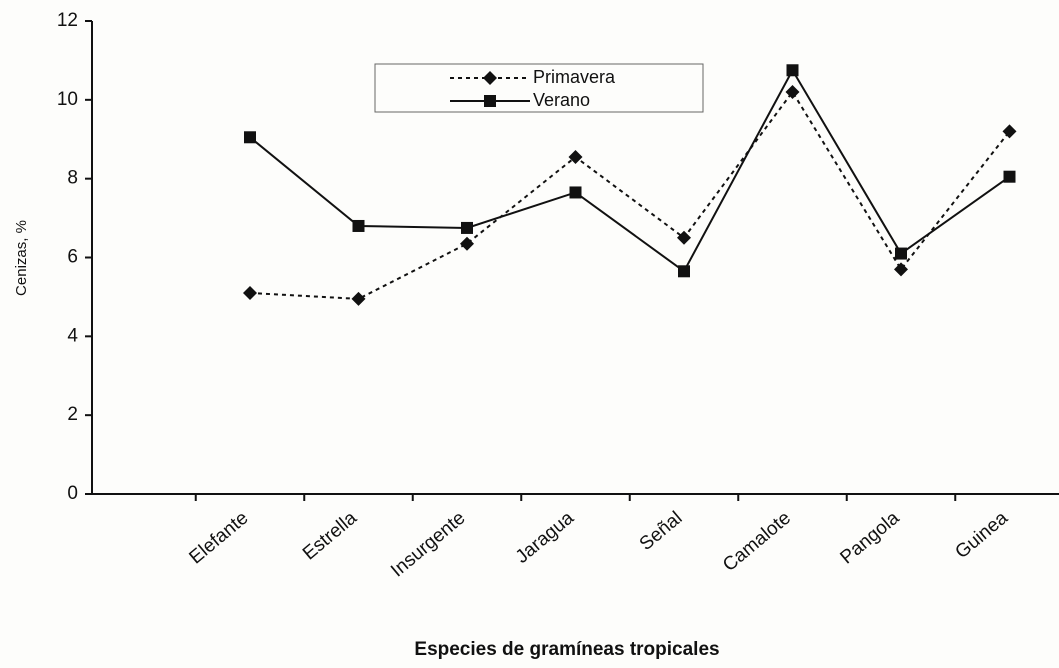  I want to click on y-tick-label: 2, so click(72, 414).